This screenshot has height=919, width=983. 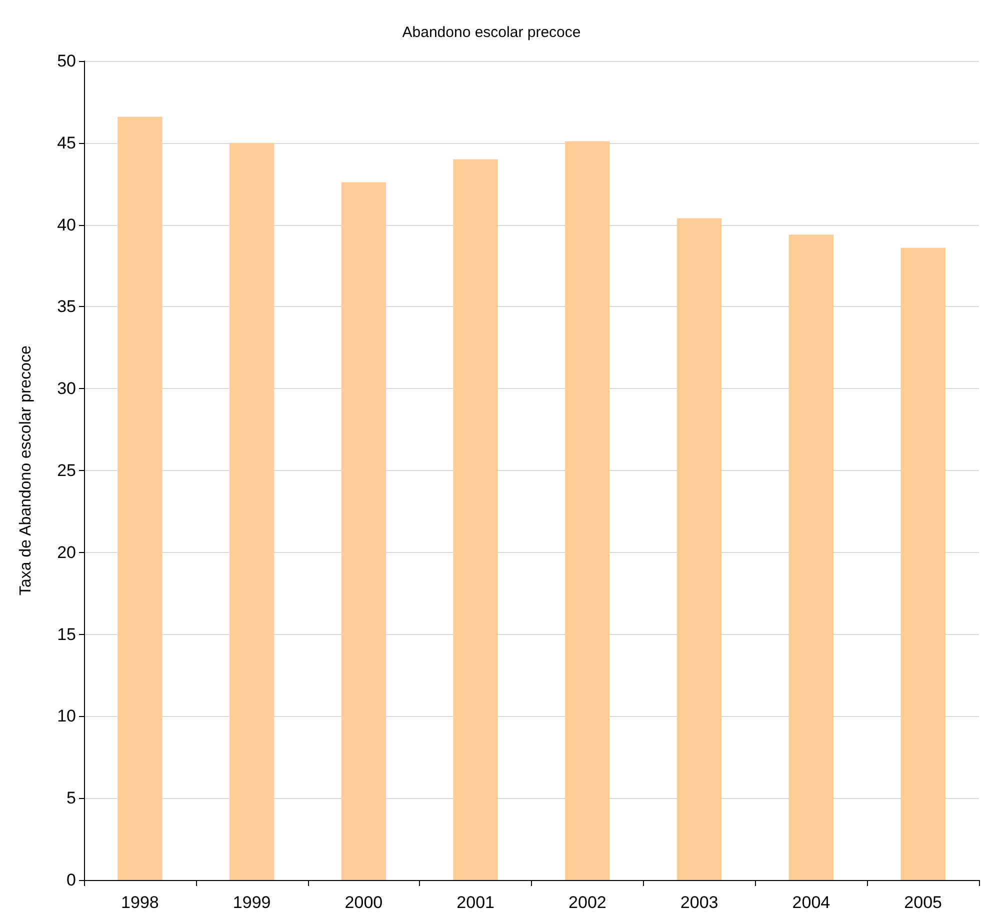 What do you see at coordinates (26, 470) in the screenshot?
I see `y-axis-title: Taxa de Abandono escolar precoce` at bounding box center [26, 470].